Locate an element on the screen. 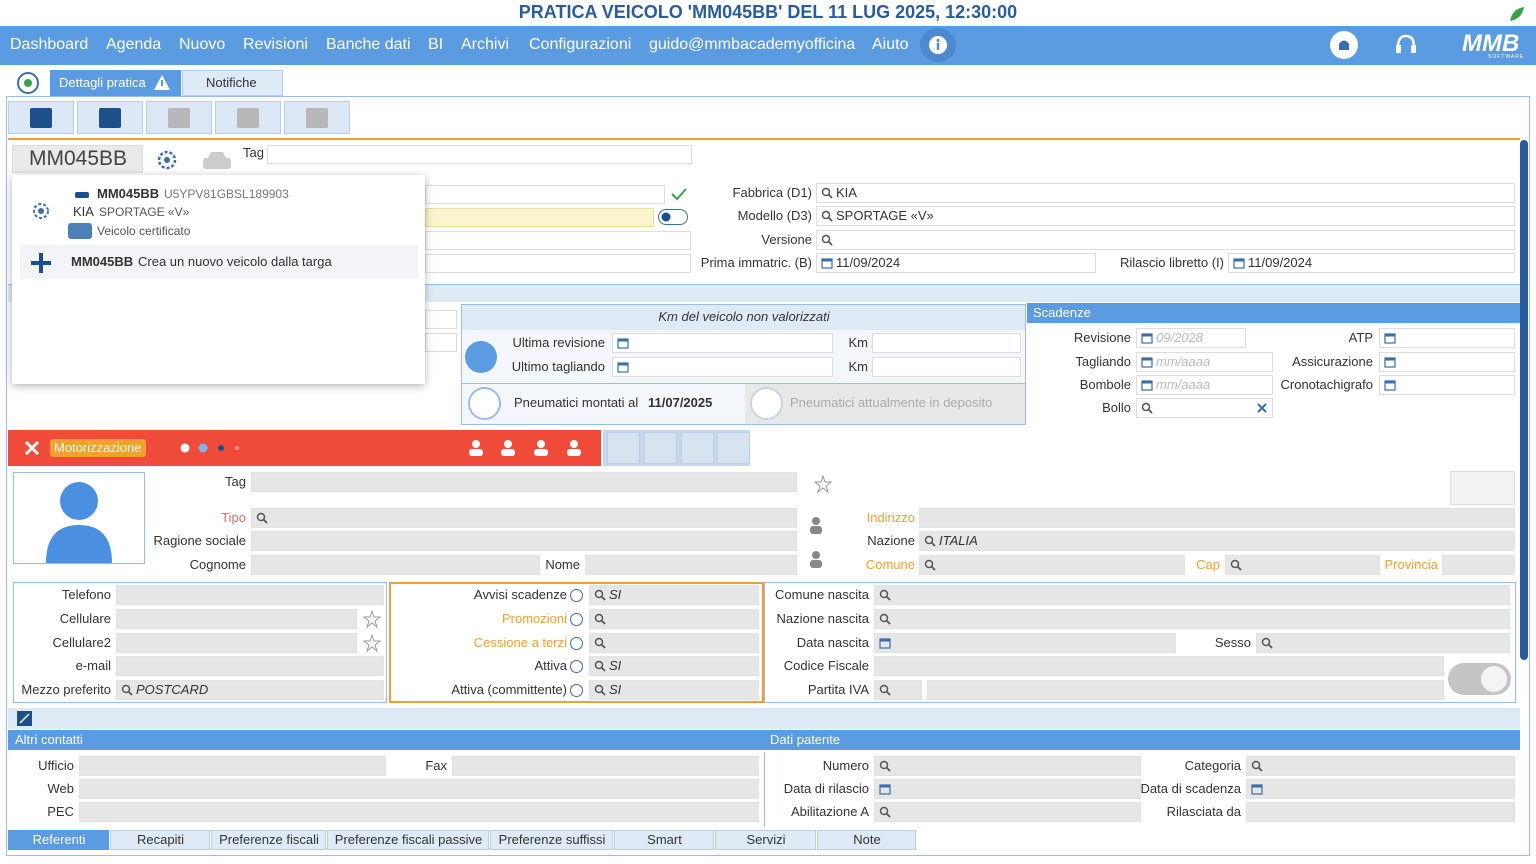 The height and width of the screenshot is (864, 1536). deposit-area is located at coordinates (885, 404).